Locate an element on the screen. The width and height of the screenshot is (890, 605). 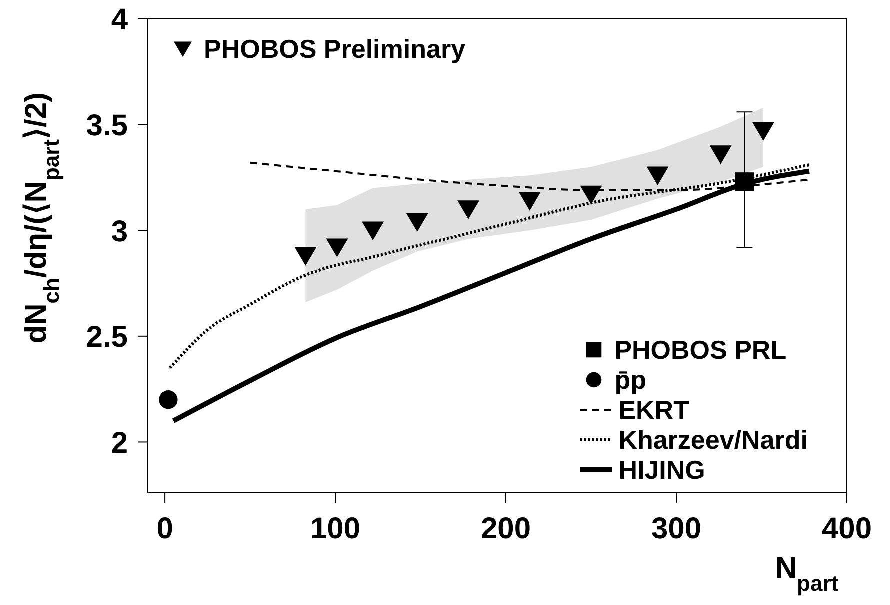
legend-label: PHOBOS PRL is located at coordinates (700, 350).